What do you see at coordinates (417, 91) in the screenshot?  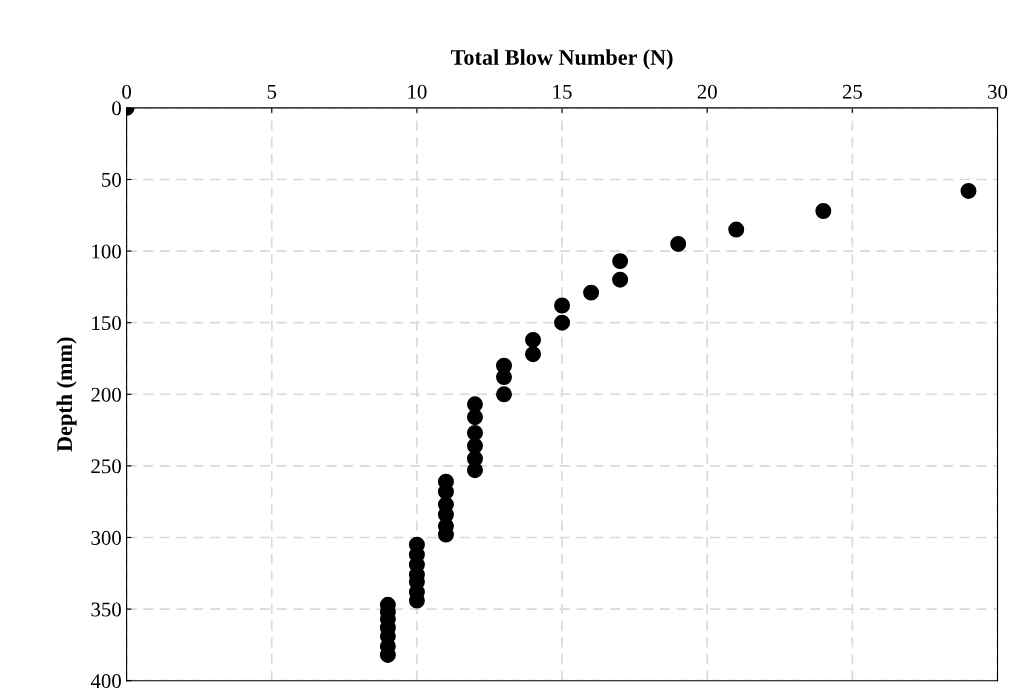 I see `x-tick-label: 10` at bounding box center [417, 91].